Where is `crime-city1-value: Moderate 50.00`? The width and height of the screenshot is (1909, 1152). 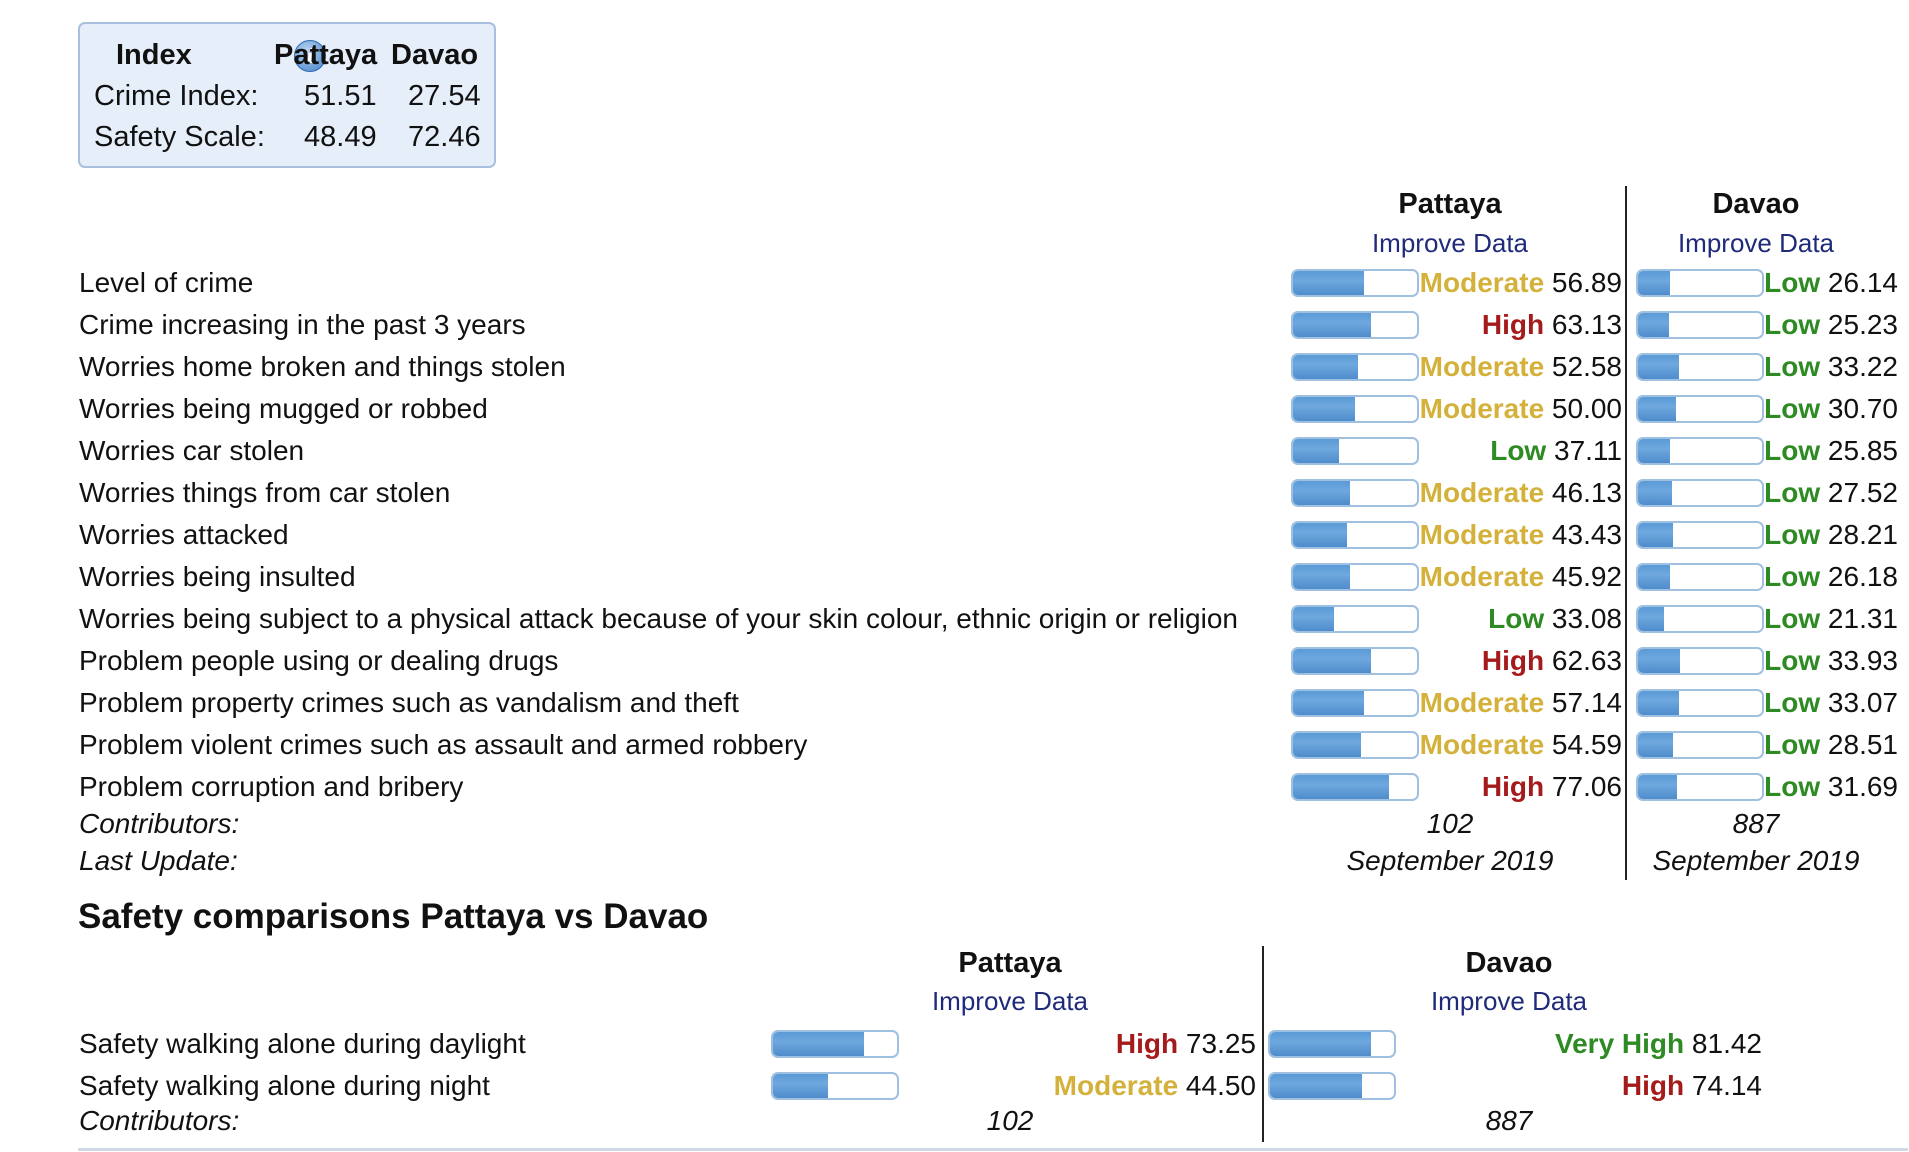 crime-city1-value: Moderate 50.00 is located at coordinates (1521, 409).